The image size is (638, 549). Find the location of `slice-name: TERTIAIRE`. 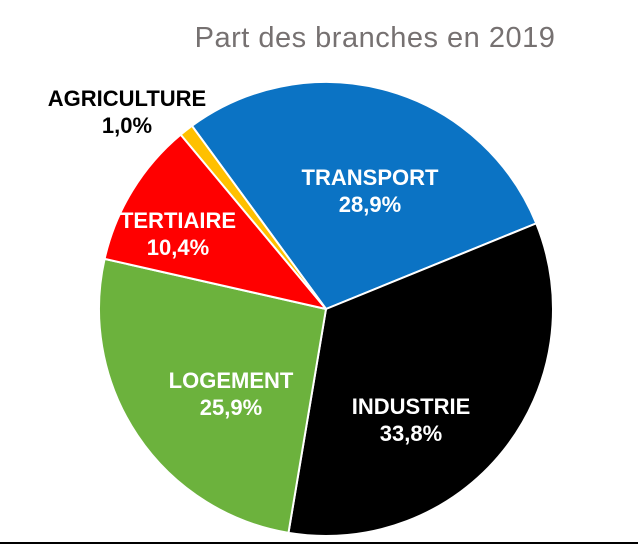

slice-name: TERTIAIRE is located at coordinates (178, 220).